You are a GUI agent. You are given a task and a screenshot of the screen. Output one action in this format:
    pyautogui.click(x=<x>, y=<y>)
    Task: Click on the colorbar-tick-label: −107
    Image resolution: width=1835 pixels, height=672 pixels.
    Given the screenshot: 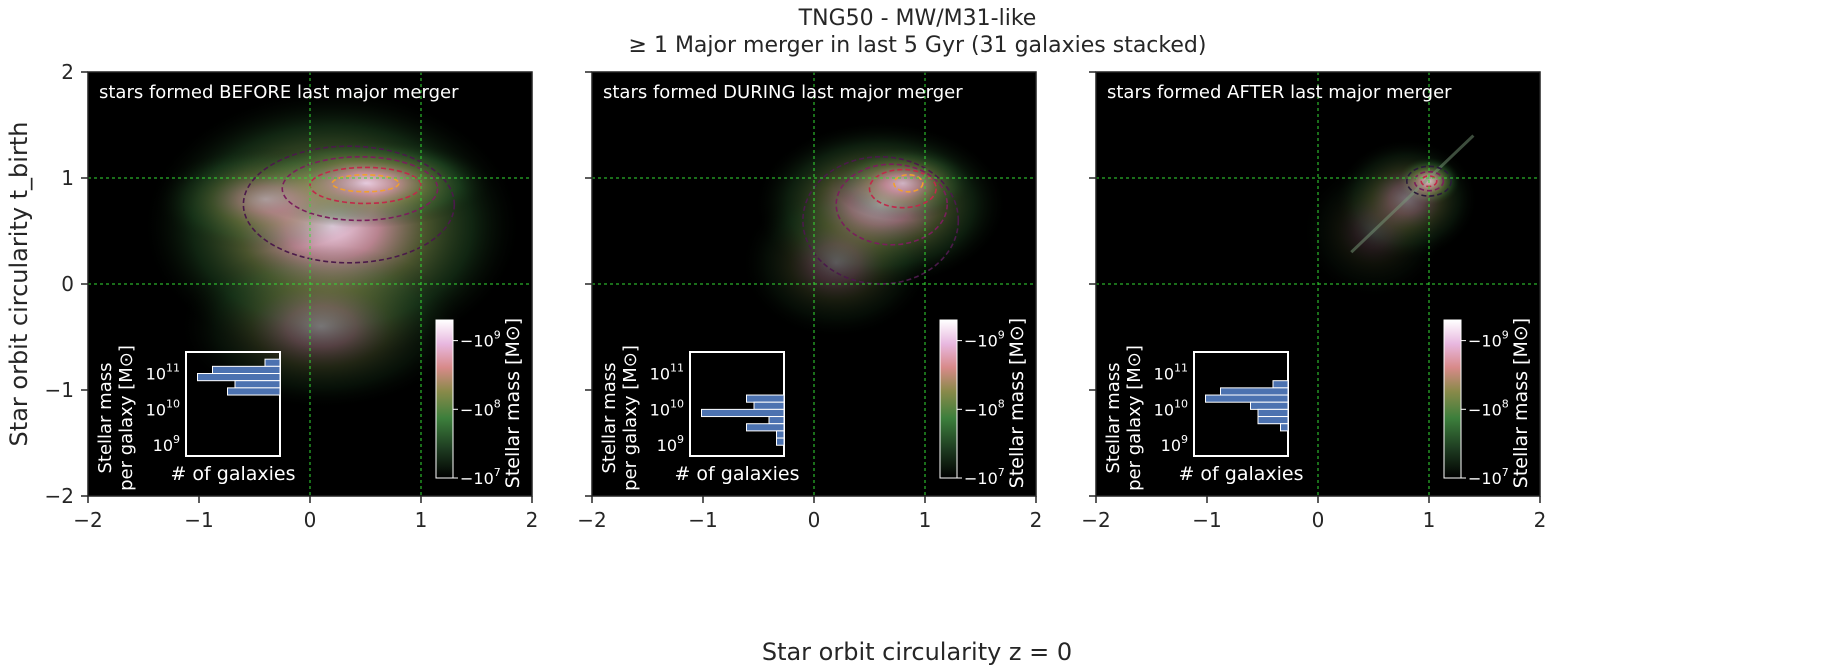 What is the action you would take?
    pyautogui.click(x=480, y=477)
    